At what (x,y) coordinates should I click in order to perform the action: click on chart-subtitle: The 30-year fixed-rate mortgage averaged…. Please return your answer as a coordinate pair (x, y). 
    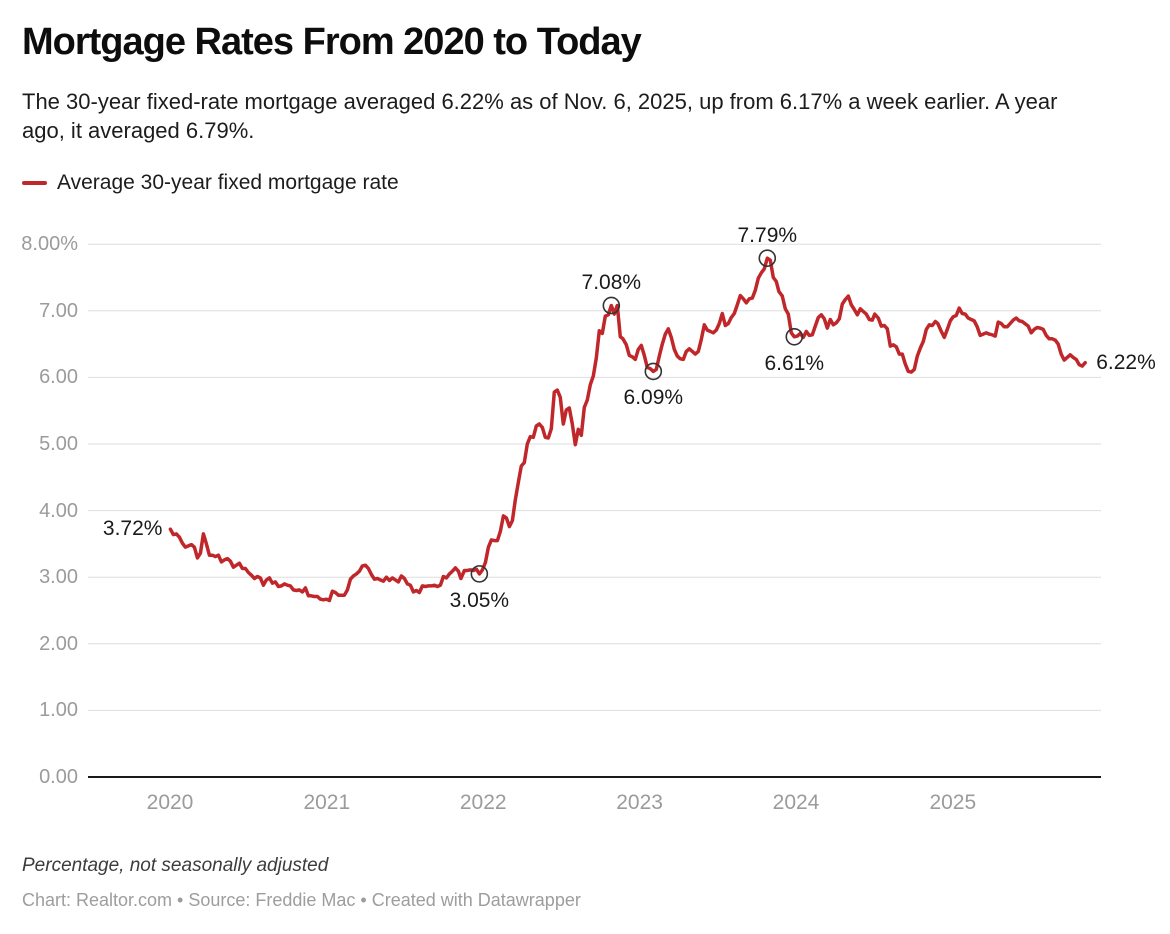
    Looking at the image, I should click on (540, 116).